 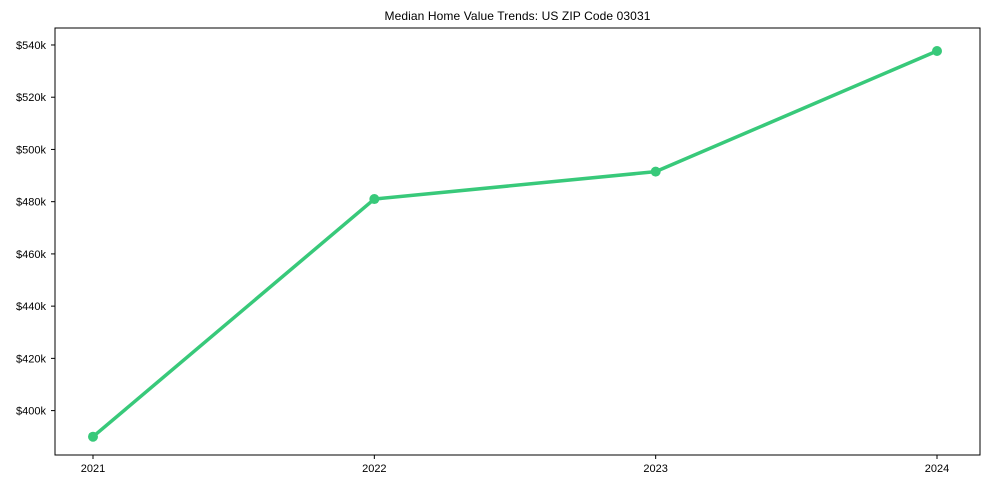 What do you see at coordinates (31, 150) in the screenshot?
I see `y-tick-label: $500k` at bounding box center [31, 150].